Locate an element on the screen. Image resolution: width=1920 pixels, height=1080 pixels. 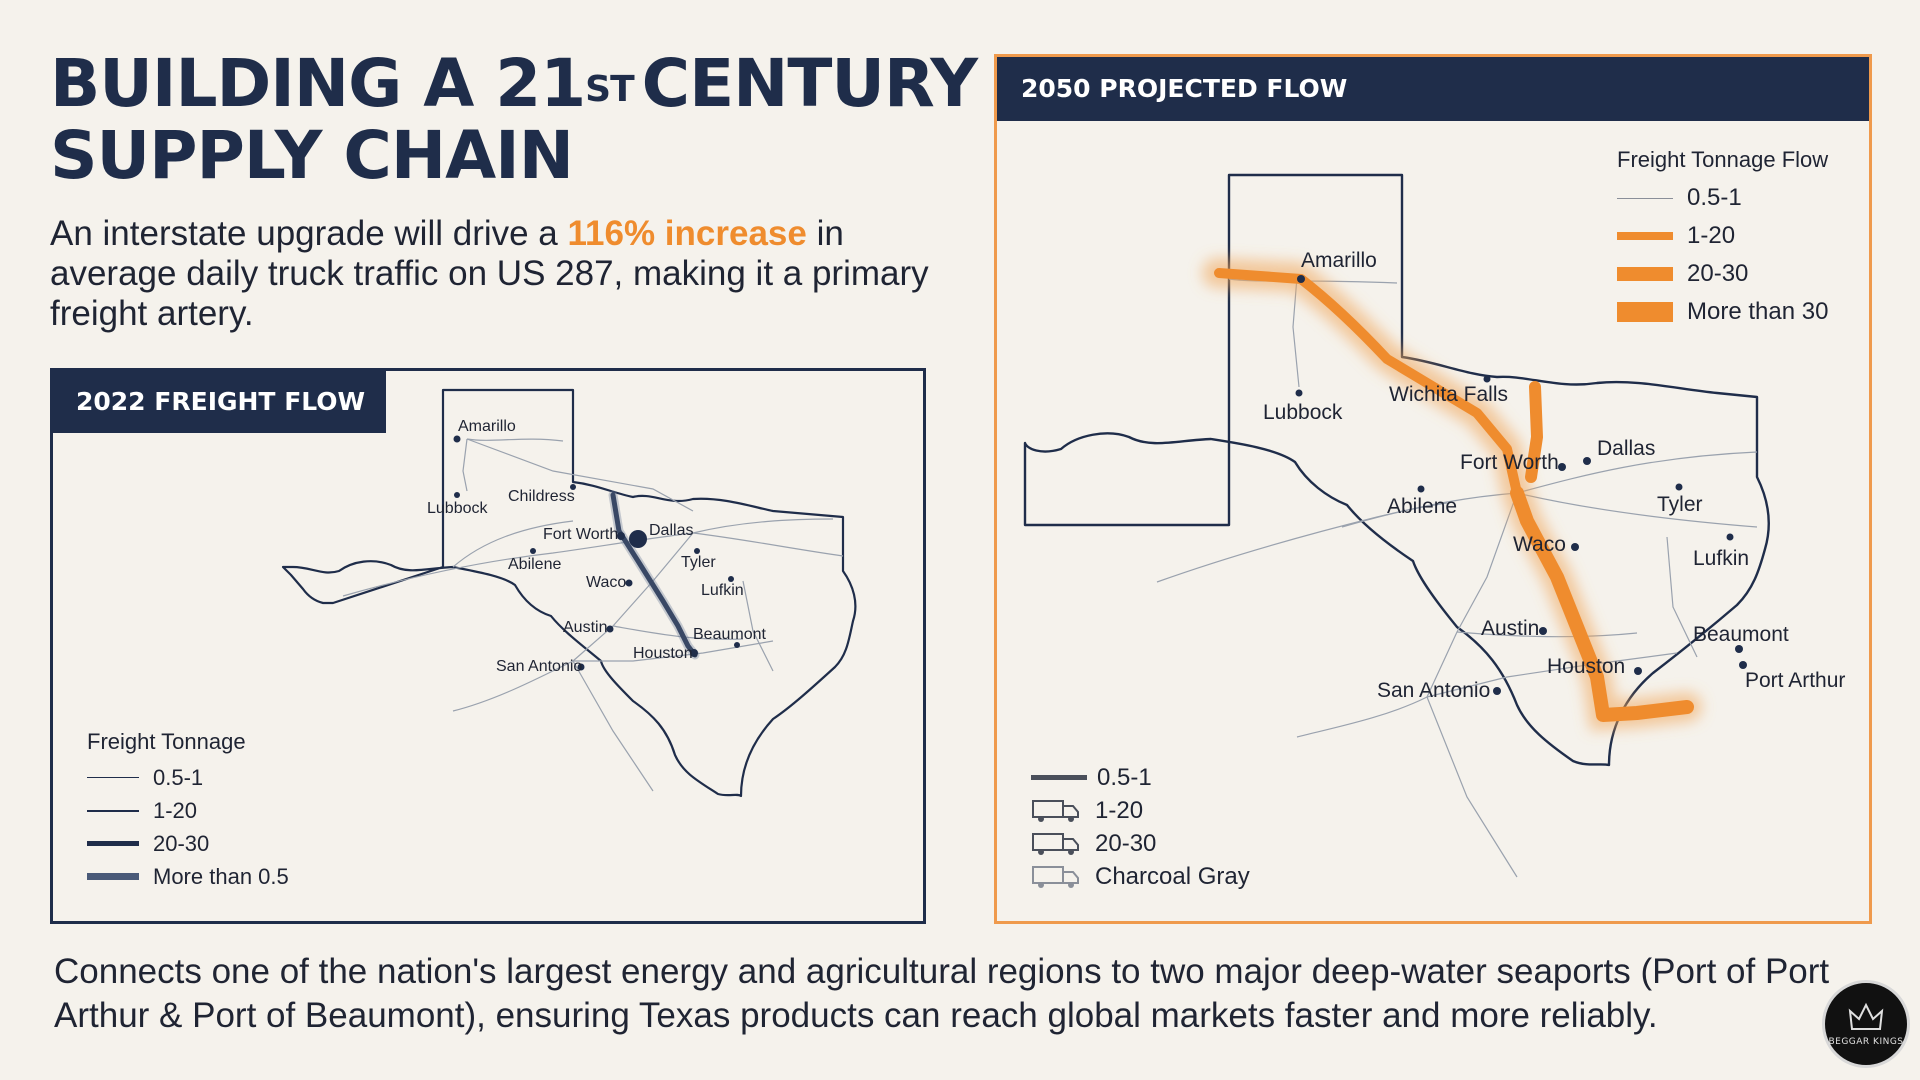
legend-2022-title: Freight Tonnage is located at coordinates (166, 741).